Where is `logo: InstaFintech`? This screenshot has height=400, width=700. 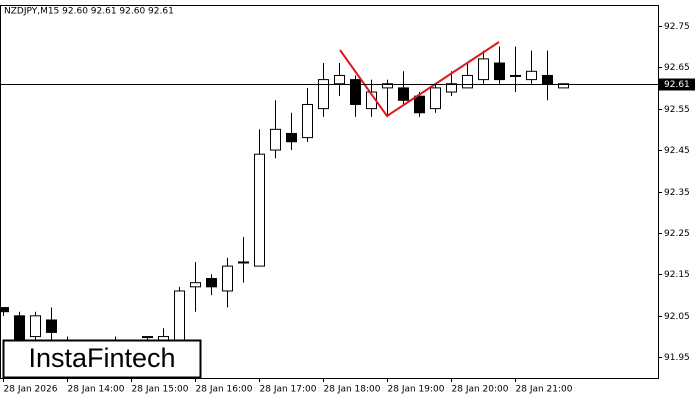
logo: InstaFintech is located at coordinates (101, 358).